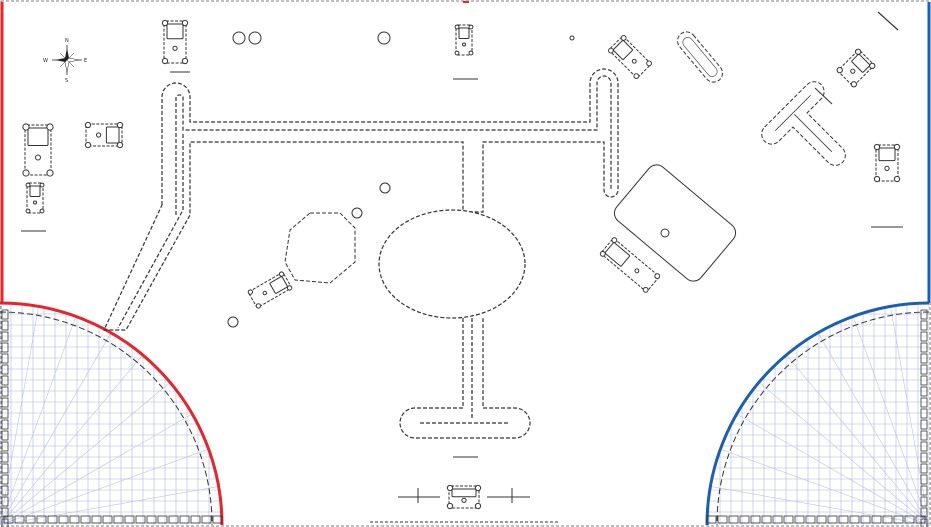 This screenshot has height=527, width=931. Describe the element at coordinates (452, 264) in the screenshot. I see `central-oval-plaza` at that location.